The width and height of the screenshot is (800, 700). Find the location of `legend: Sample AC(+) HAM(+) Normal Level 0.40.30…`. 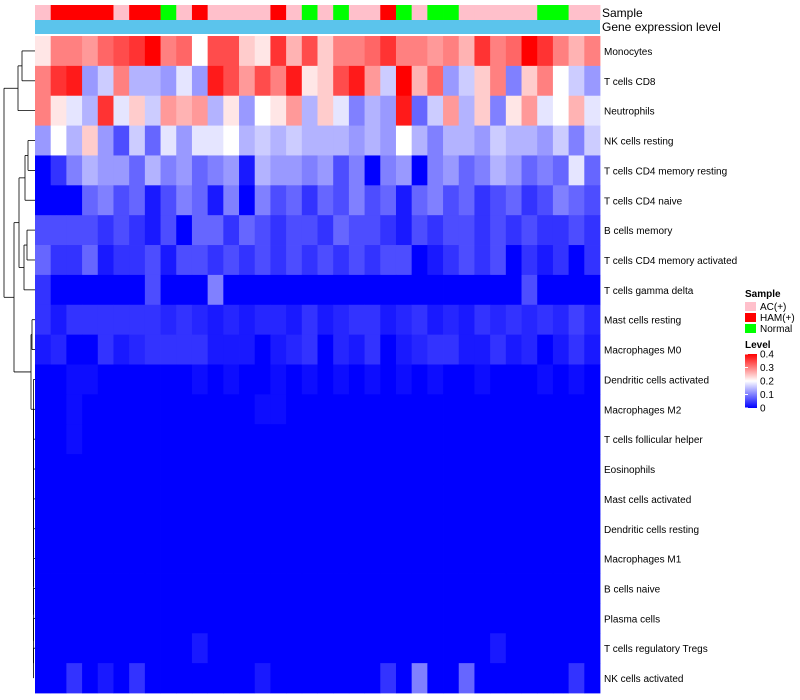

legend: Sample AC(+) HAM(+) Normal Level 0.40.30… is located at coordinates (770, 352).